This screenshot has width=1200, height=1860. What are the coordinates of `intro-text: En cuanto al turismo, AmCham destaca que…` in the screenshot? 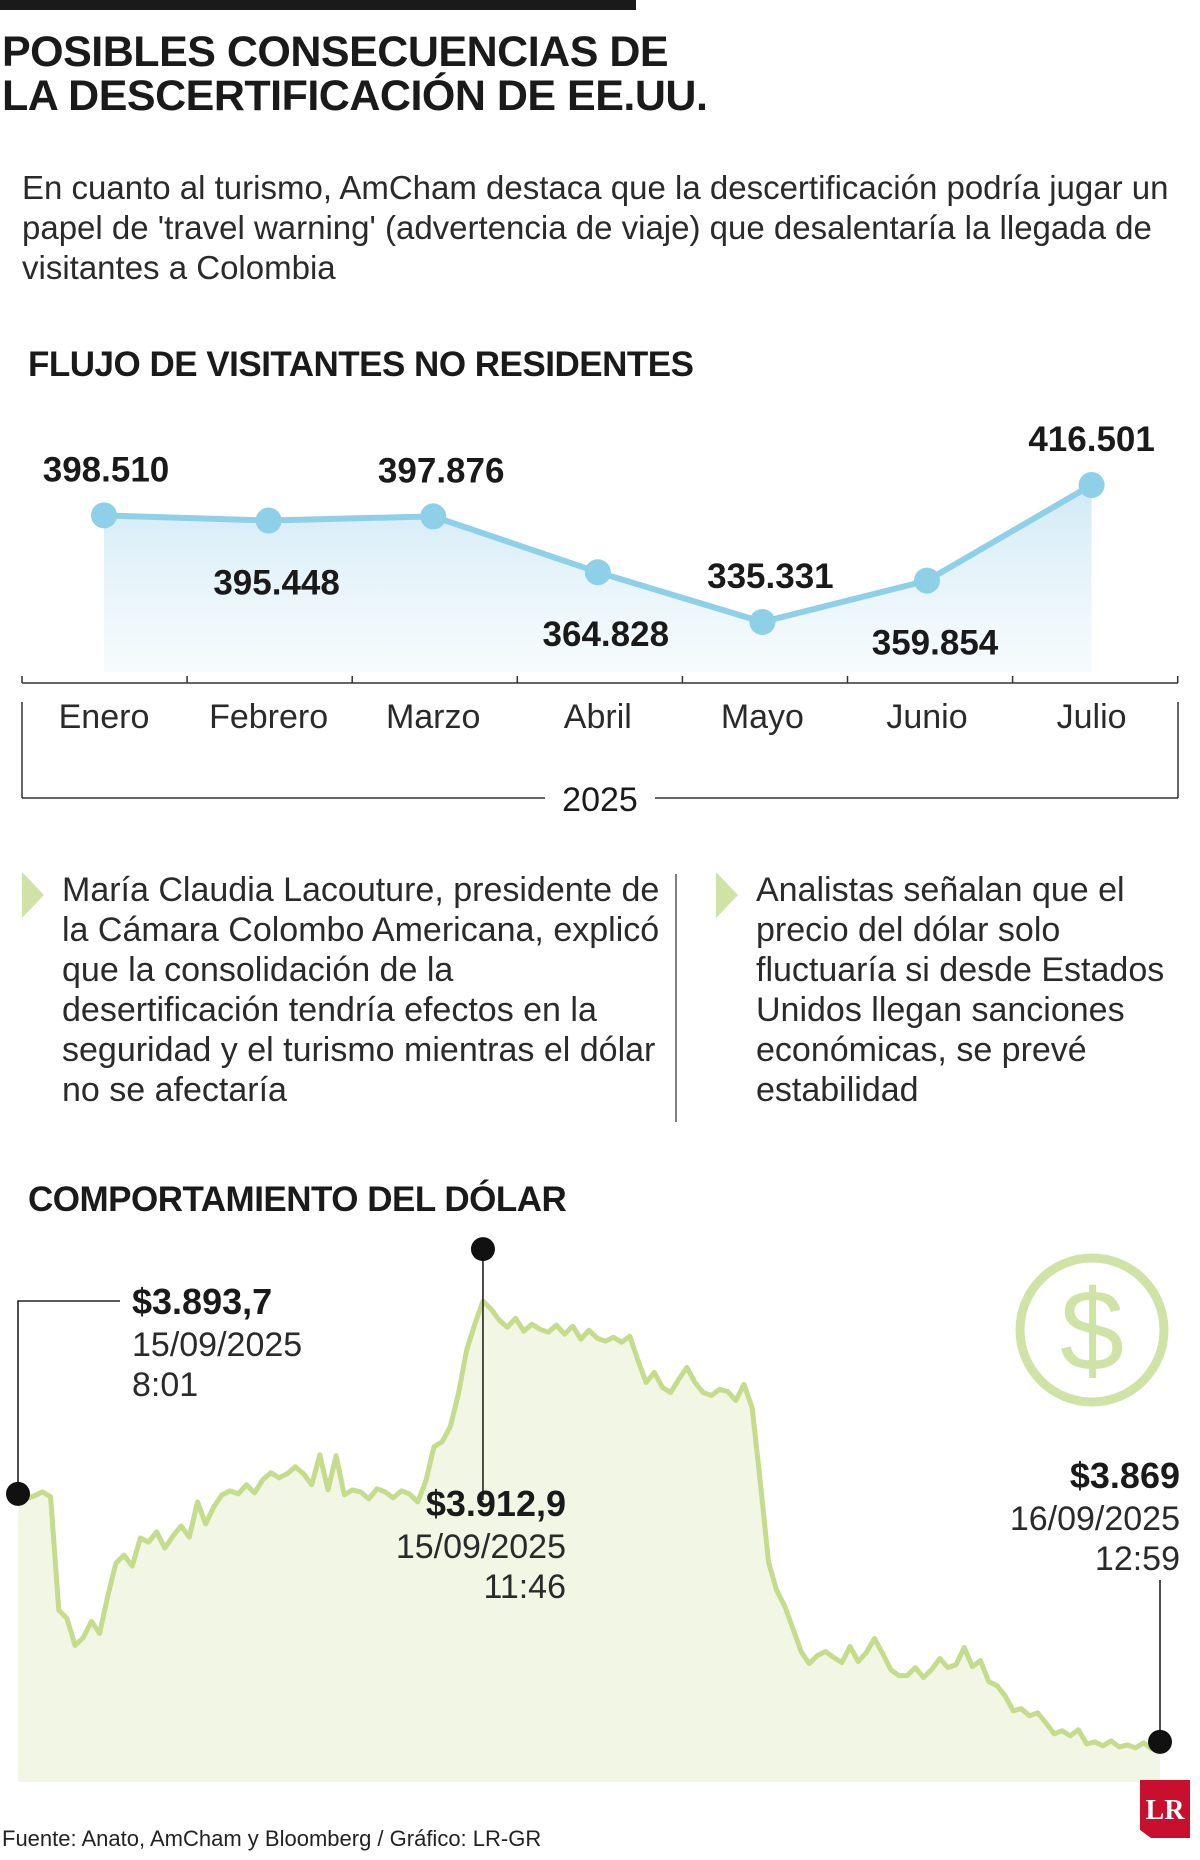 It's located at (595, 227).